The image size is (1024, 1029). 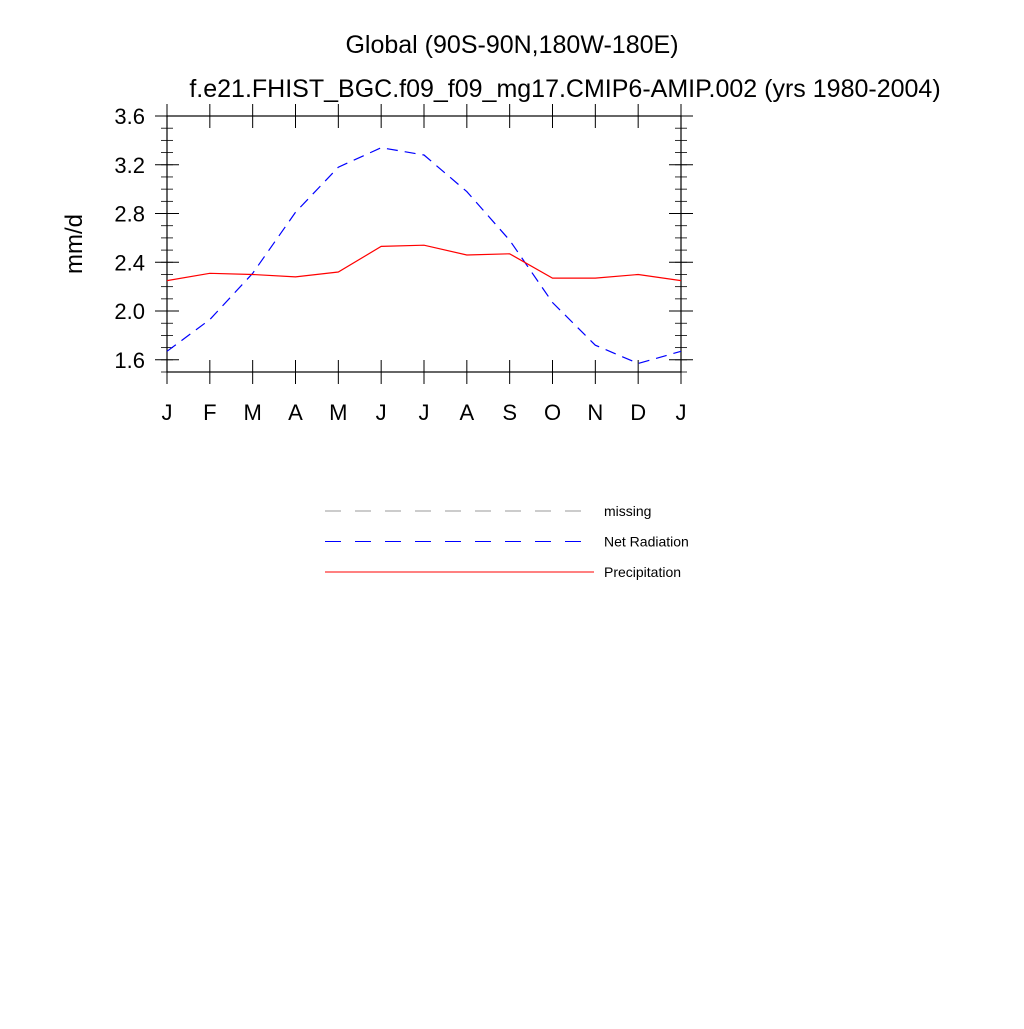 I want to click on axis-ticks, so click(x=424, y=244).